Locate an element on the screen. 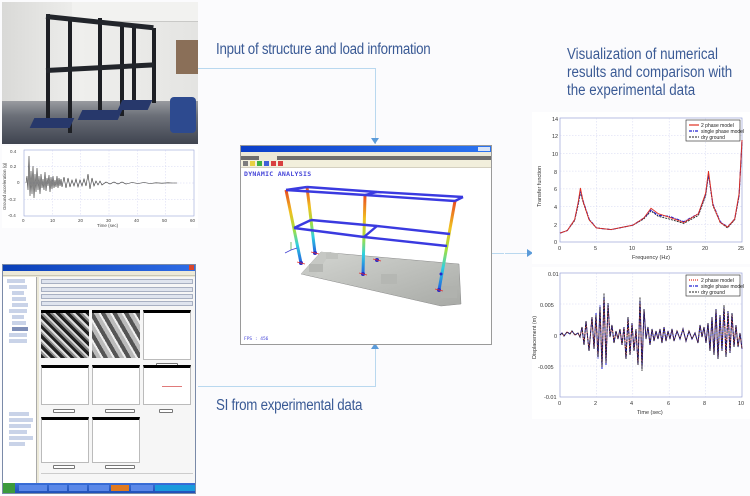 The width and height of the screenshot is (750, 496). svg-text: -0.4 is located at coordinates (12, 215).